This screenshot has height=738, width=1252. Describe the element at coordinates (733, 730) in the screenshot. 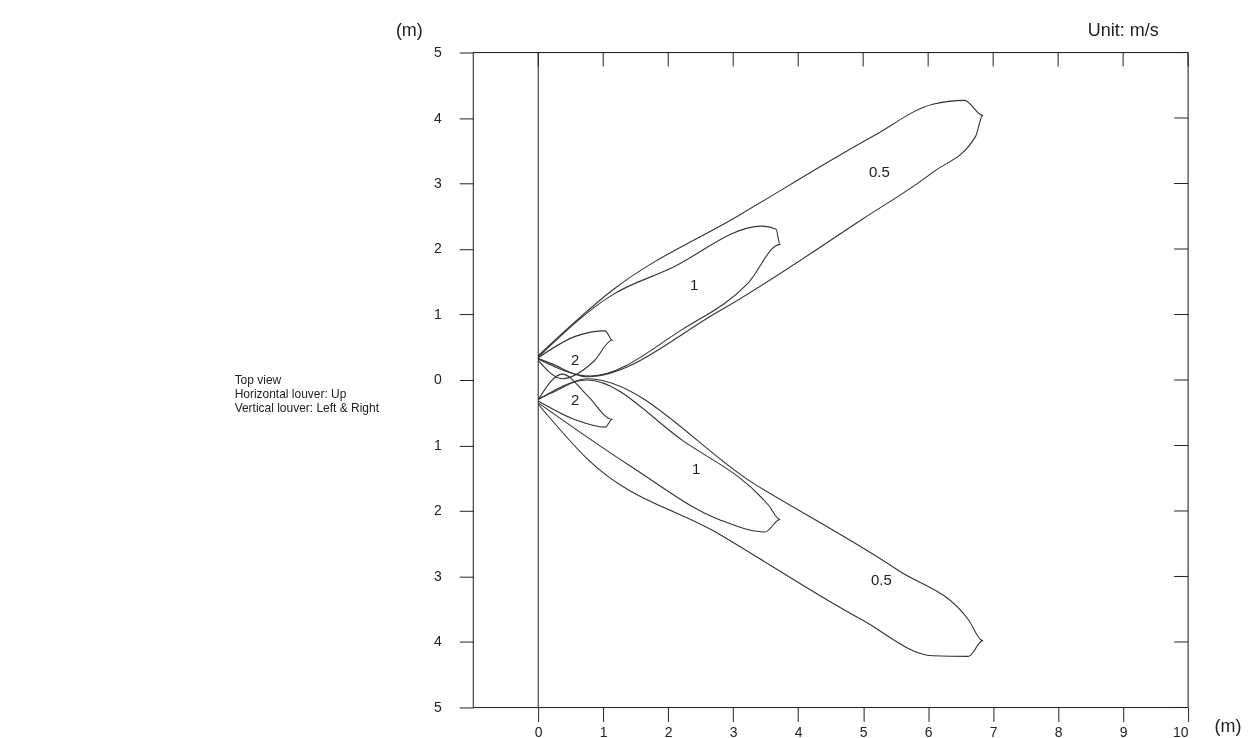

I see `x-tick-label: 3` at that location.